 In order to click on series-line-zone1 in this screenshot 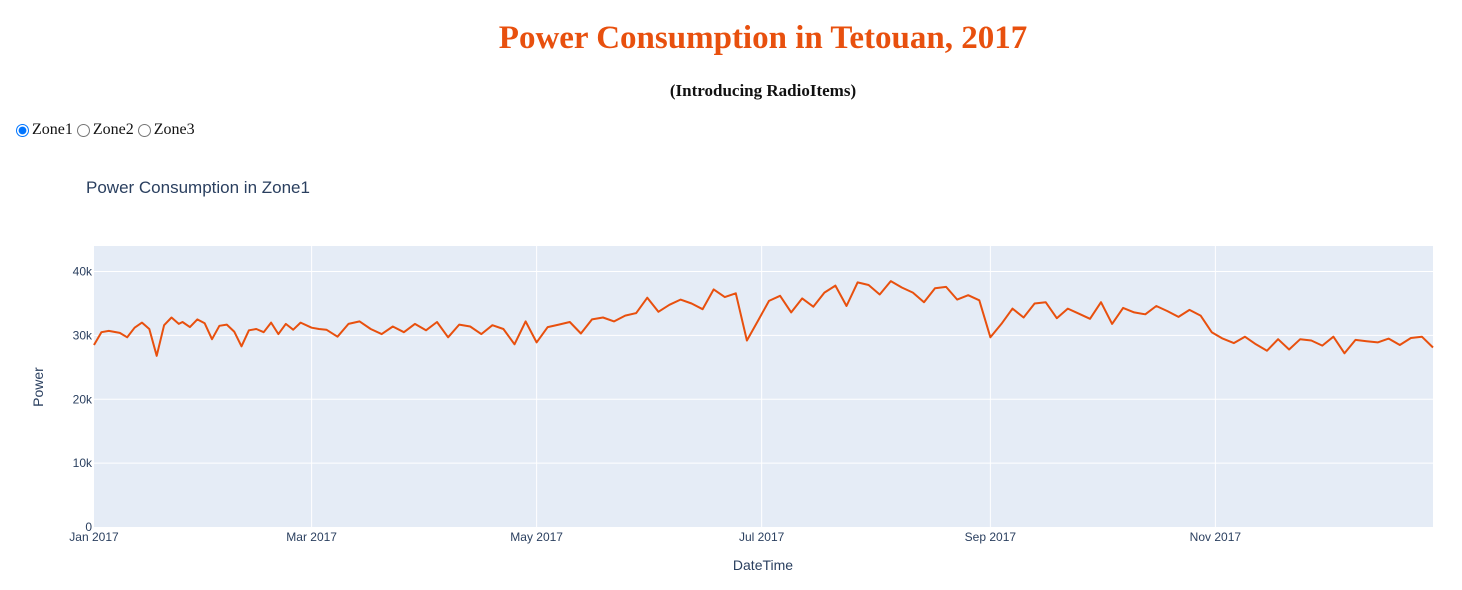, I will do `click(763, 318)`.